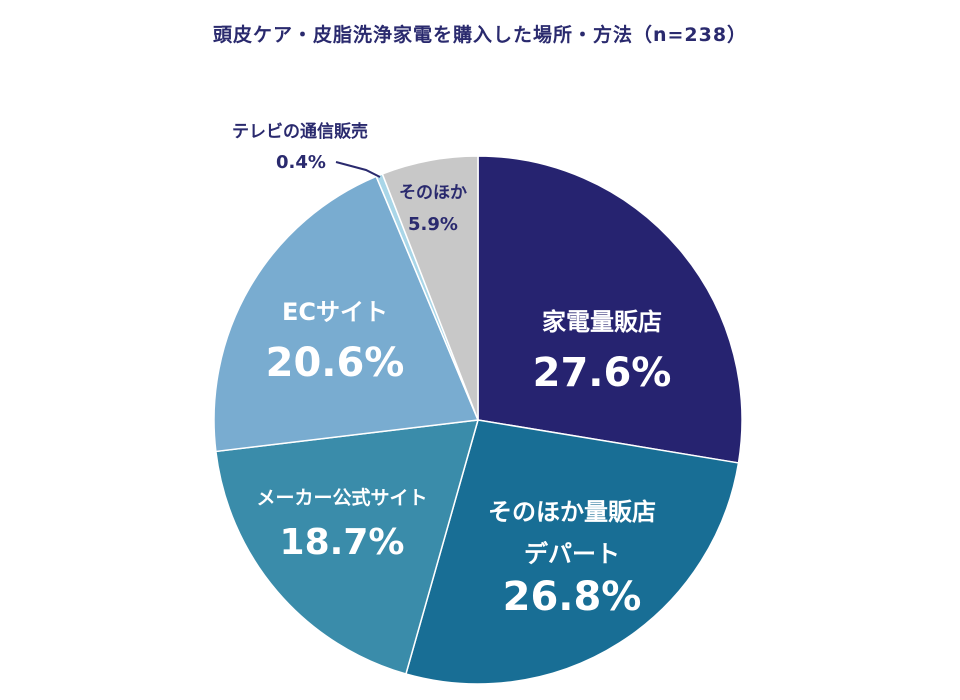 The height and width of the screenshot is (700, 960). What do you see at coordinates (358, 169) in the screenshot?
I see `leader-line` at bounding box center [358, 169].